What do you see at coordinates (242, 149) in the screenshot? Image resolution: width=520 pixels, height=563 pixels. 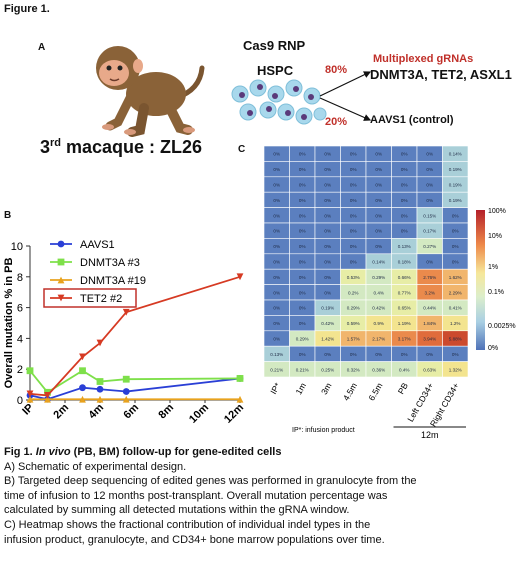 I see `panel-c-letter: C` at bounding box center [242, 149].